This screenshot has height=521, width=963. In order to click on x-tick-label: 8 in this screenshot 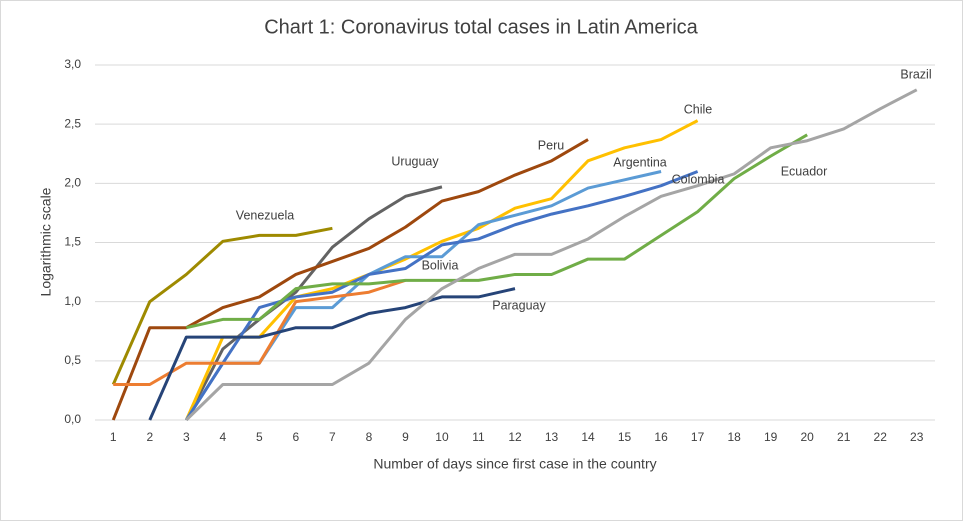, I will do `click(369, 437)`.